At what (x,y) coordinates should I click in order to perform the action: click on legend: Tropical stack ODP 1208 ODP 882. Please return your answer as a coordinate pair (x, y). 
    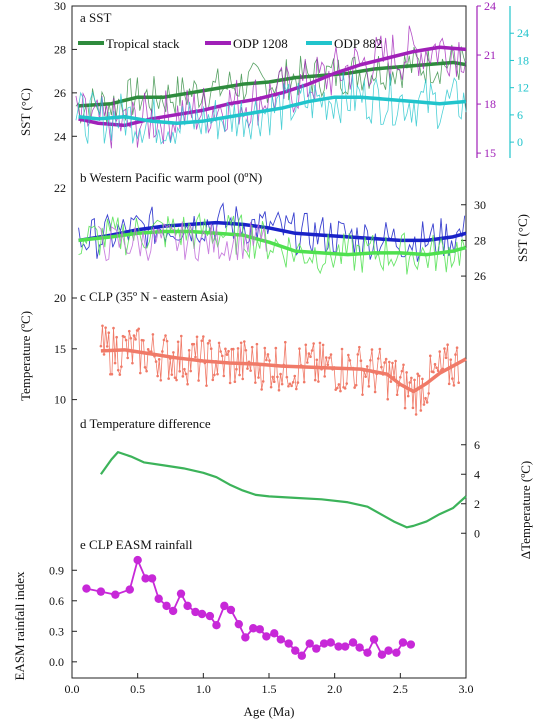
    Looking at the image, I should click on (230, 43).